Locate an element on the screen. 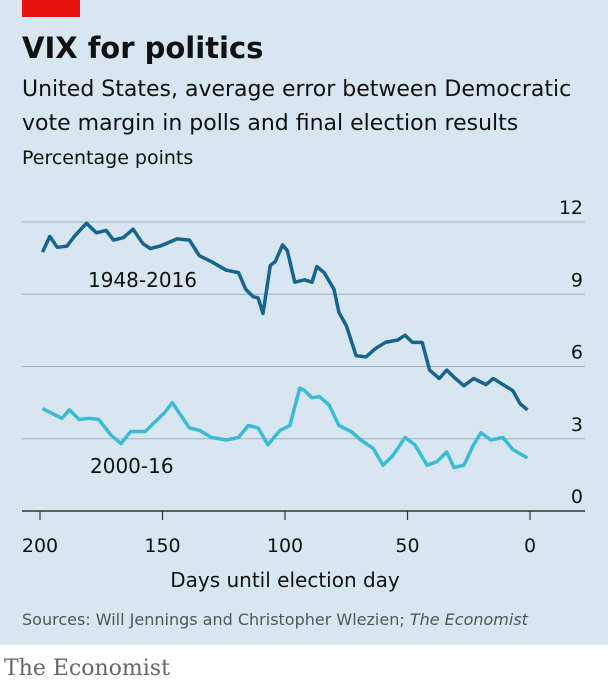 The image size is (608, 685). footer-strip is located at coordinates (304, 665).